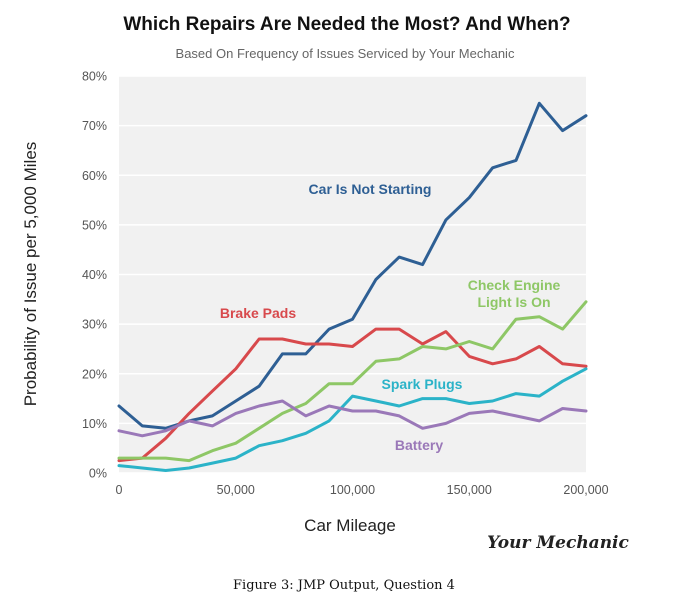  Describe the element at coordinates (558, 543) in the screenshot. I see `brand-logo: Your Mechanic` at that location.